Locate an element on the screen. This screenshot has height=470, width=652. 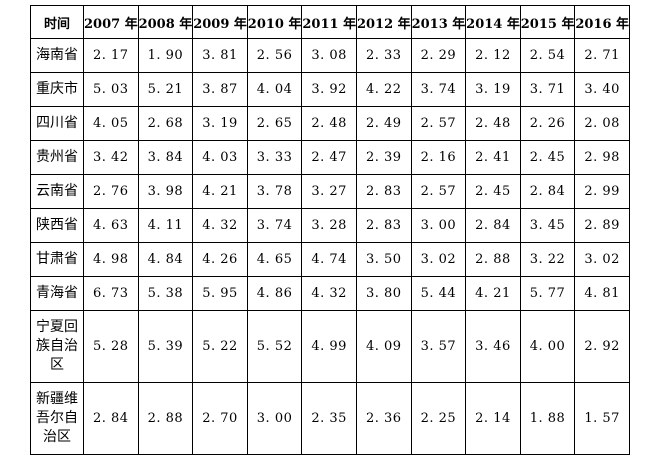
value-cell: 4. 86 is located at coordinates (274, 293).